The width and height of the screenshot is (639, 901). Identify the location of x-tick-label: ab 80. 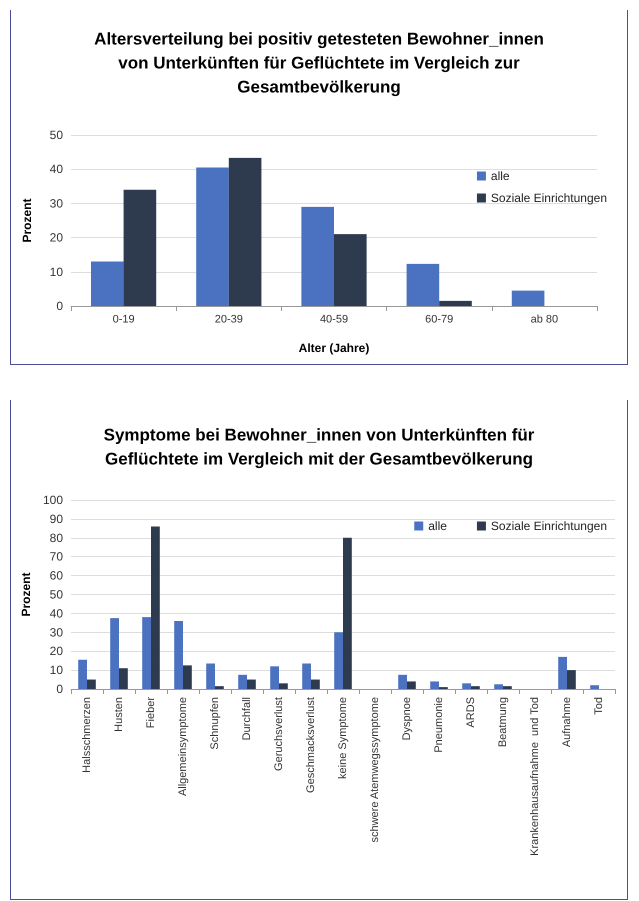
(544, 320).